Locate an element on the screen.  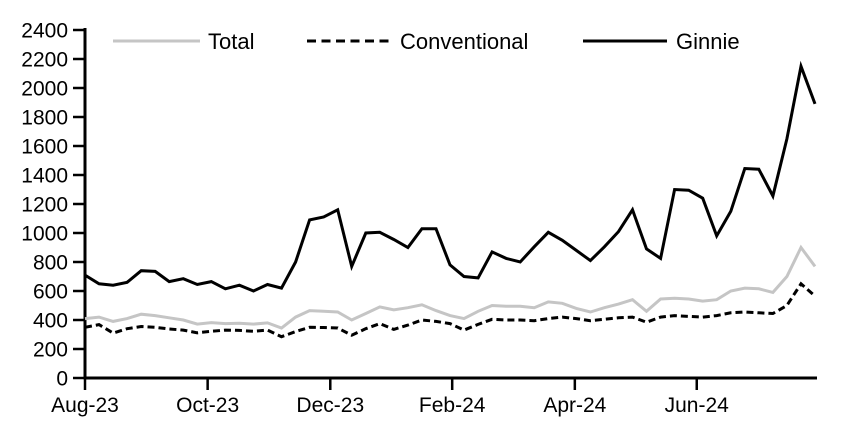
y-tick-label: 1600 is located at coordinates (44, 146).